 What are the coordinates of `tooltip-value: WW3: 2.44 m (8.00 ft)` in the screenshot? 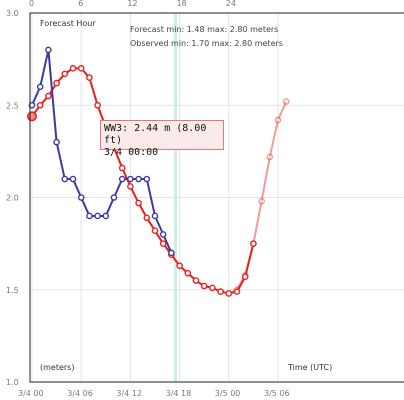 It's located at (155, 134).